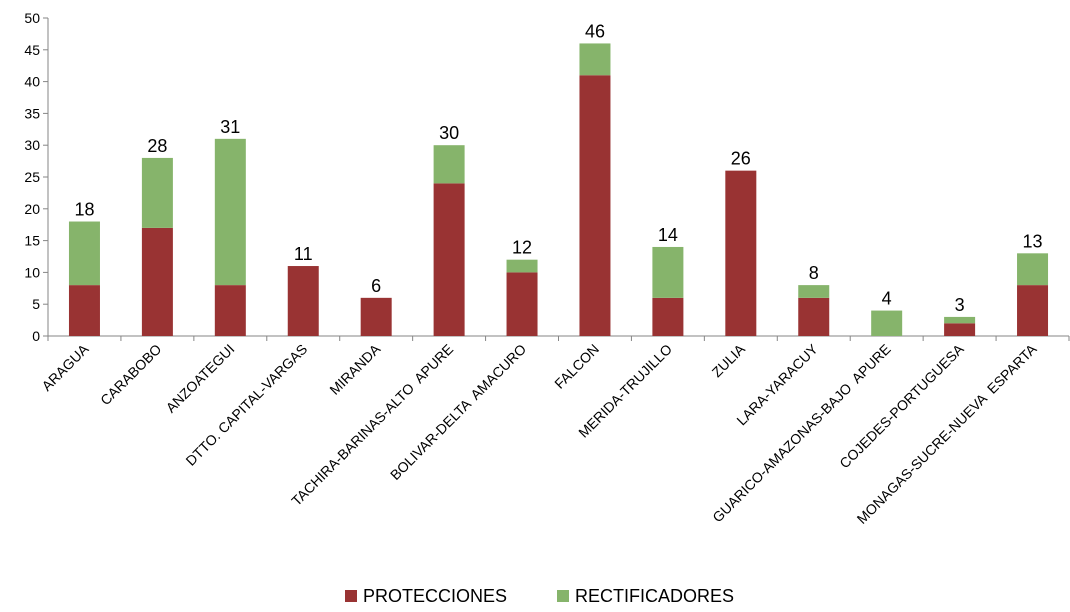 This screenshot has height=612, width=1070. I want to click on y-tick-label: 20, so click(32, 209).